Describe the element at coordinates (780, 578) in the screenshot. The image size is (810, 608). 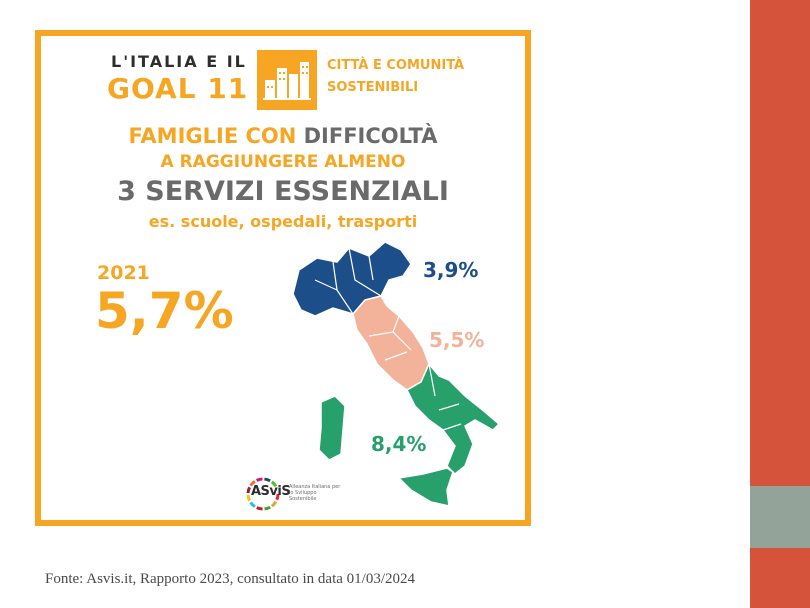
I see `side-bar-bottom` at that location.